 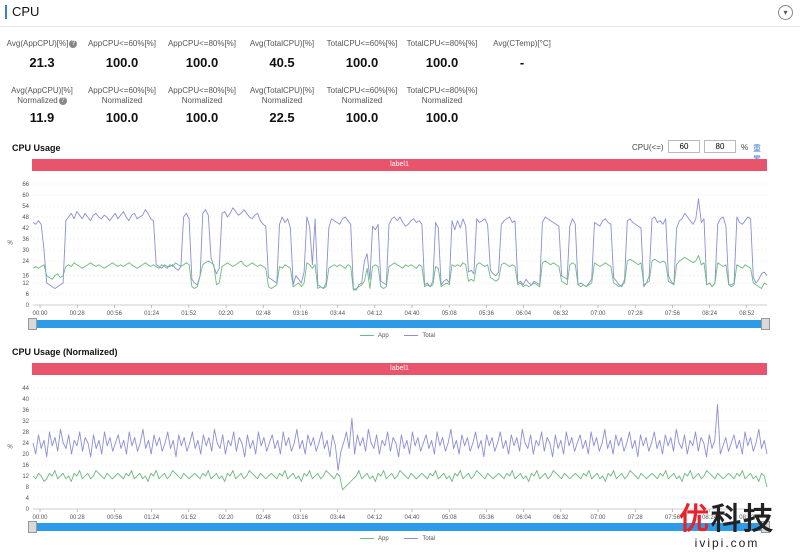 I want to click on stat-1-3: Avg(TotalCPU)[%] 40.5, so click(x=282, y=54).